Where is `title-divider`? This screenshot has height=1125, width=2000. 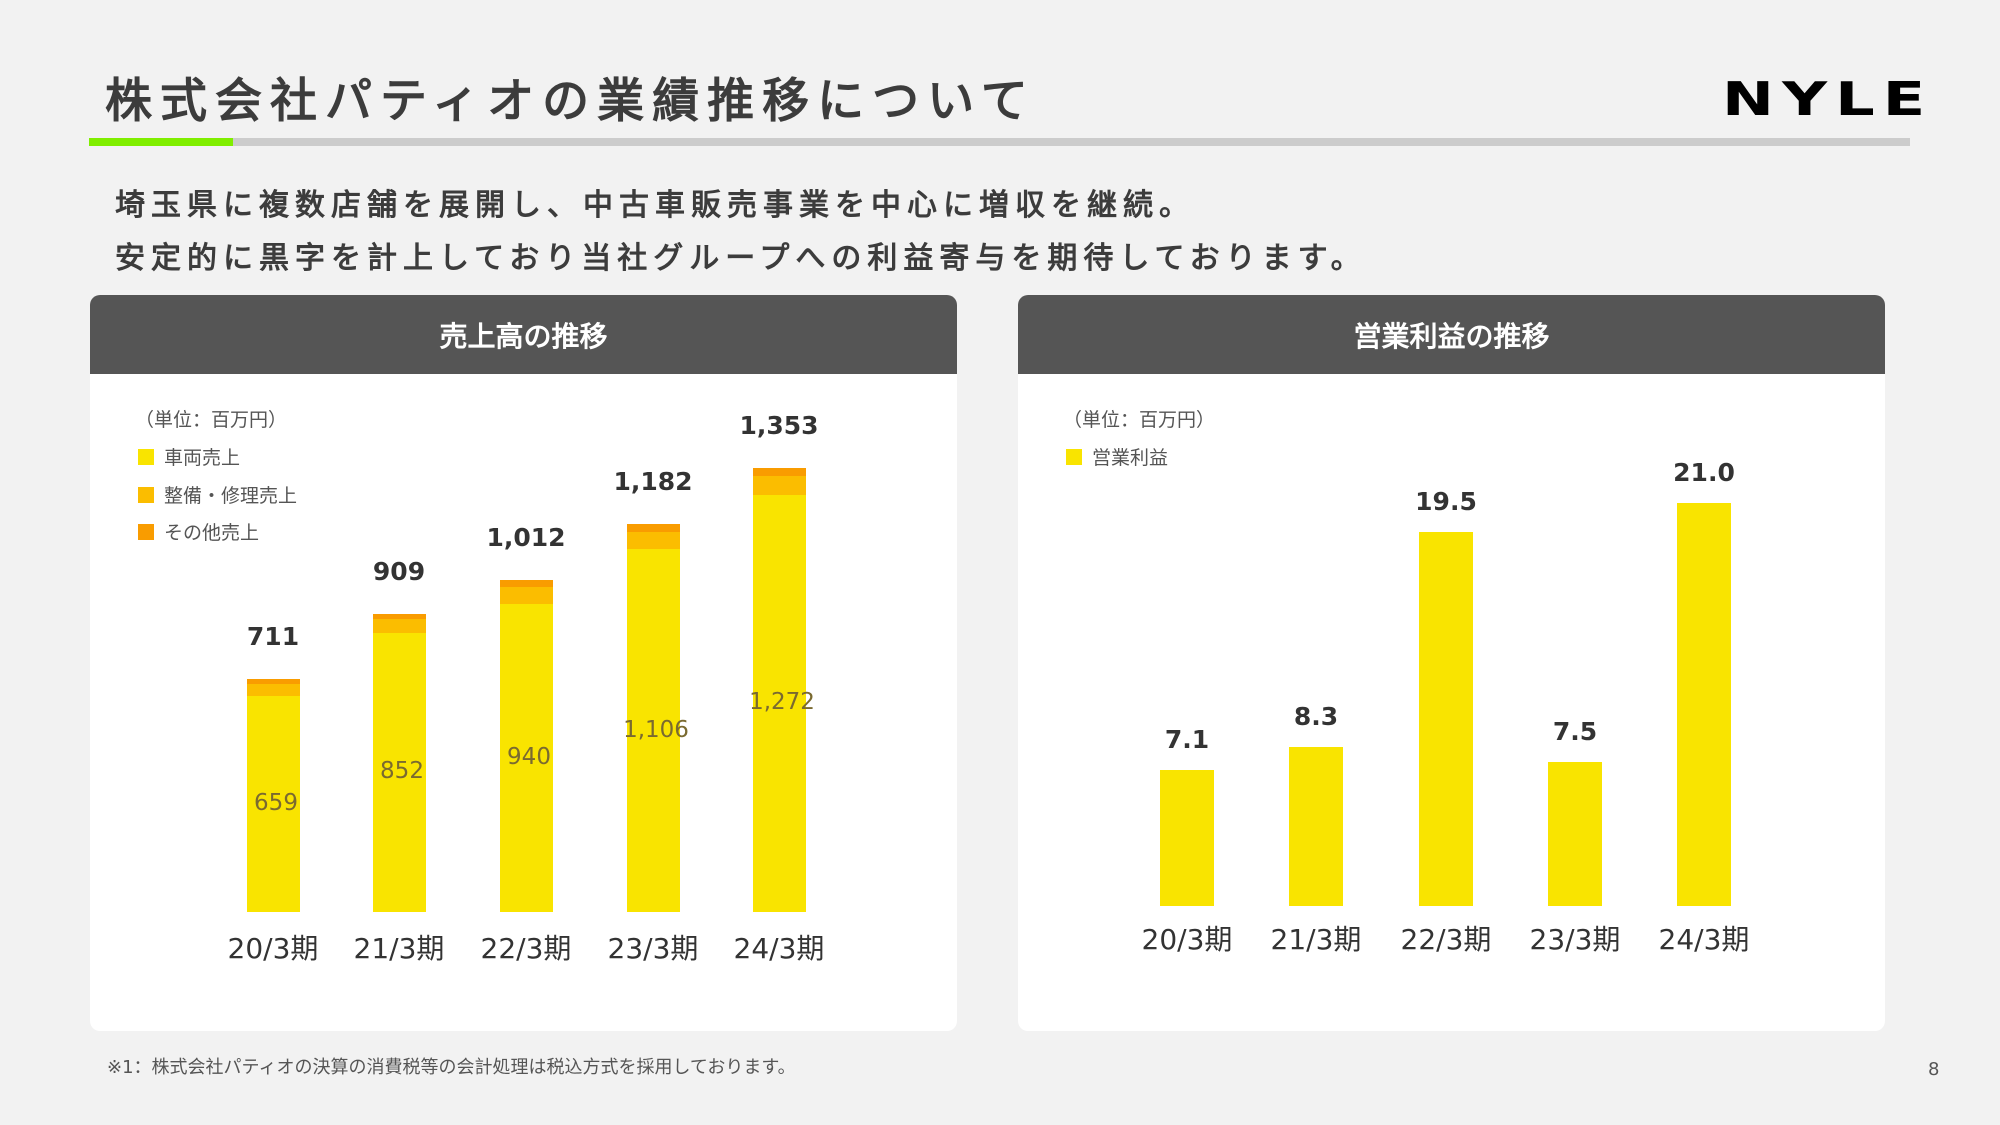
title-divider is located at coordinates (999, 142).